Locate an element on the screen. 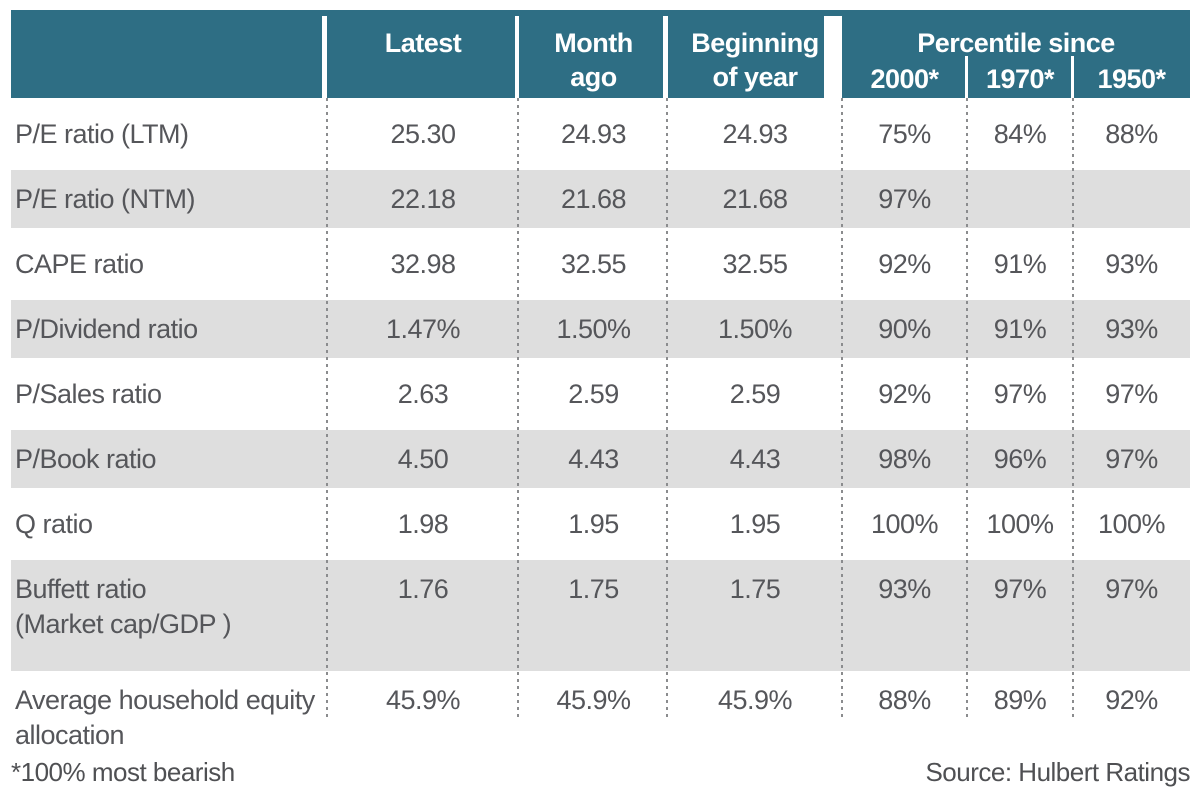 The image size is (1200, 800). value-latest: 1.98 is located at coordinates (423, 523).